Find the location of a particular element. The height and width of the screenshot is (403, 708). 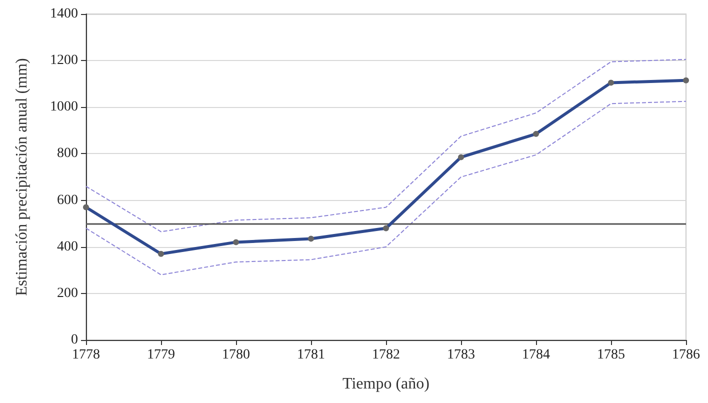

y-axis-title: Estimación precipitación anual (mm) is located at coordinates (22, 177).